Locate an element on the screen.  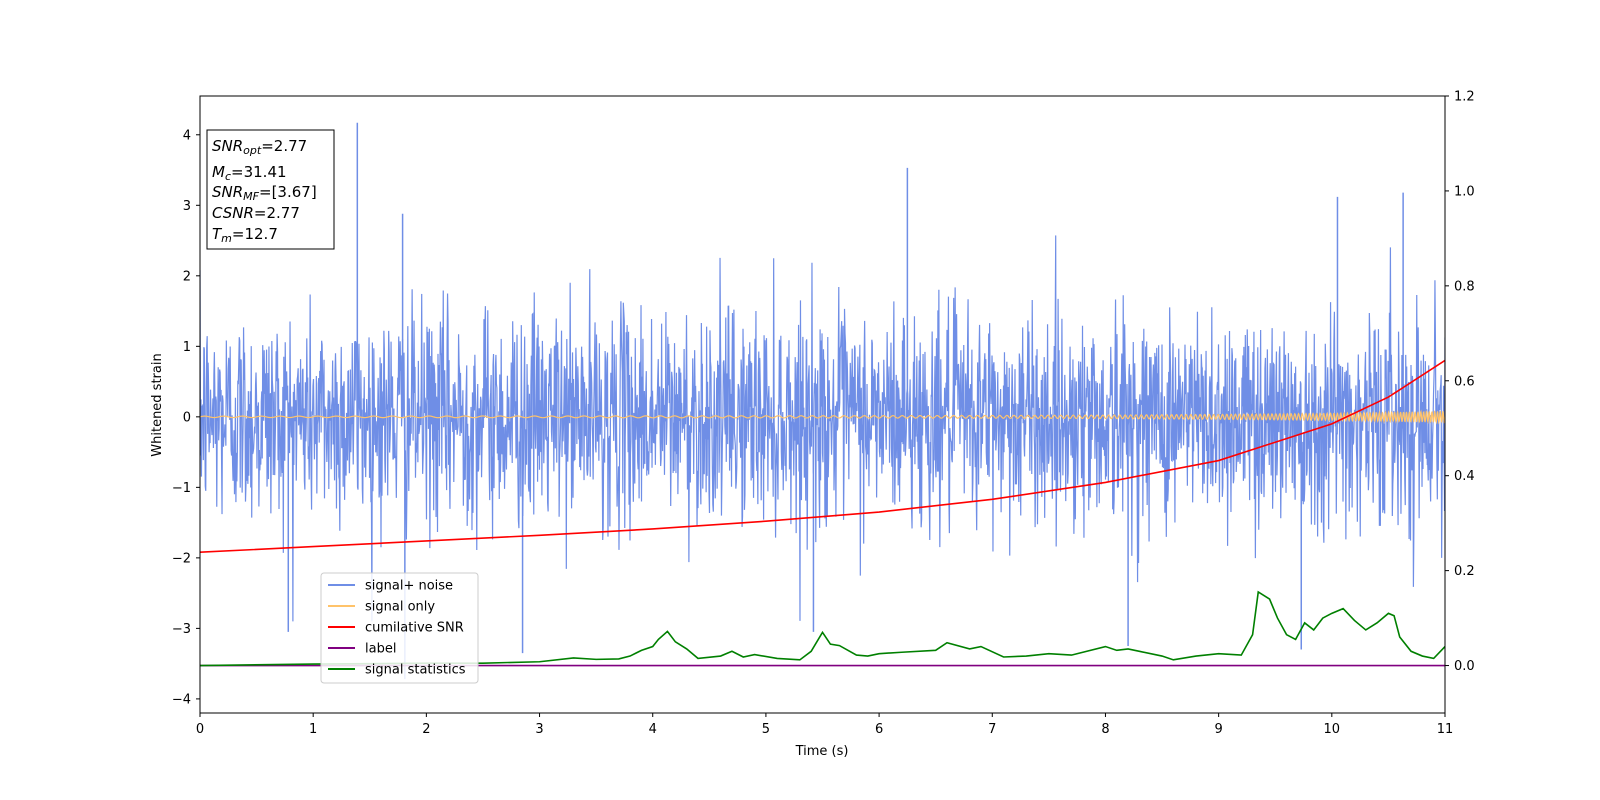
y-tick-label: 2 is located at coordinates (187, 276).